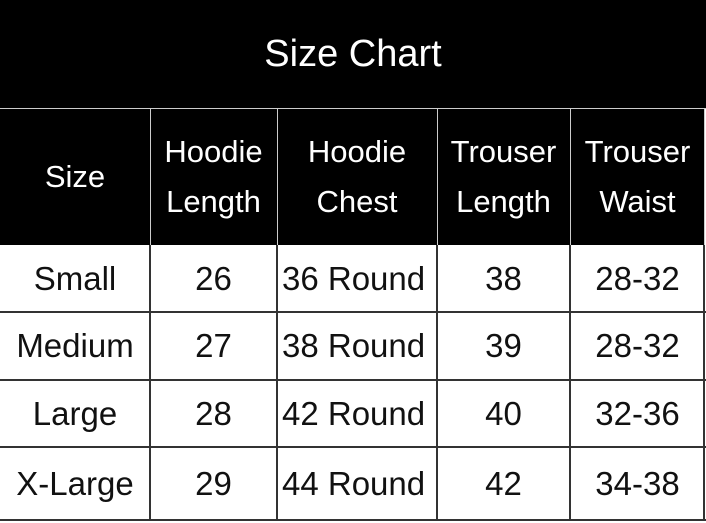 Image resolution: width=706 pixels, height=523 pixels. Describe the element at coordinates (637, 177) in the screenshot. I see `column-header: Trouser Waist` at that location.